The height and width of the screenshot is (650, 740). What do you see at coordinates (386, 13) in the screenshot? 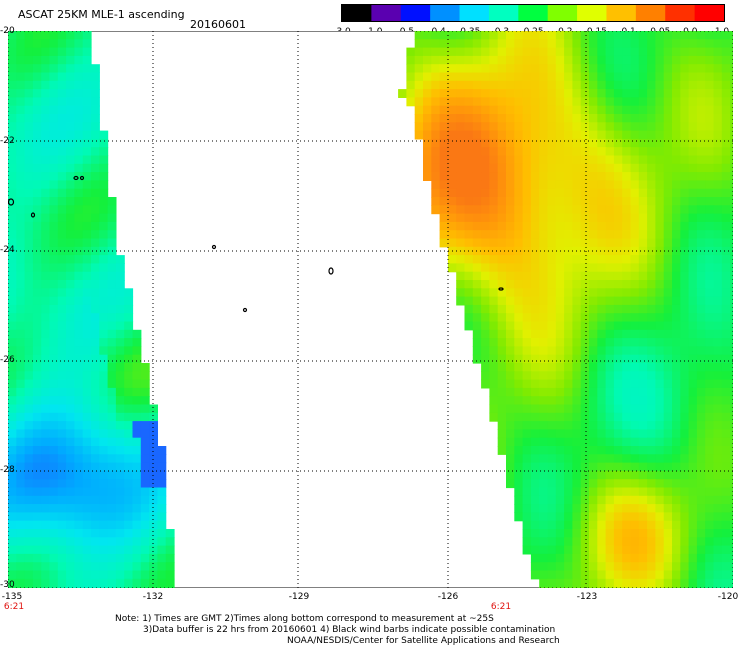
I see `color-scale-swatch` at bounding box center [386, 13].